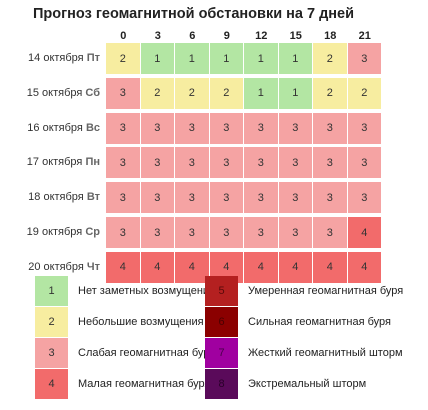 This screenshot has height=410, width=428. Describe the element at coordinates (261, 36) in the screenshot. I see `hour-tick-label: 12` at that location.